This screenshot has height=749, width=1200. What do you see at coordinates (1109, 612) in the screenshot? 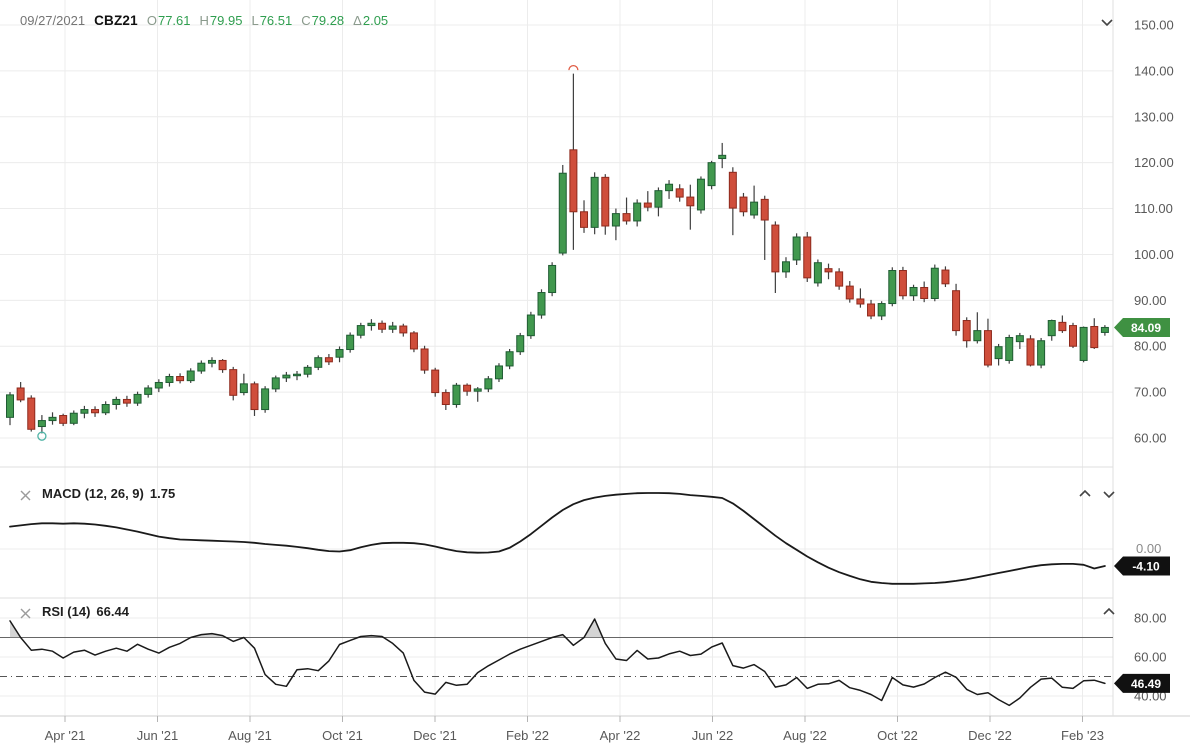
I see `rsi-panel-expand-button` at bounding box center [1109, 612].